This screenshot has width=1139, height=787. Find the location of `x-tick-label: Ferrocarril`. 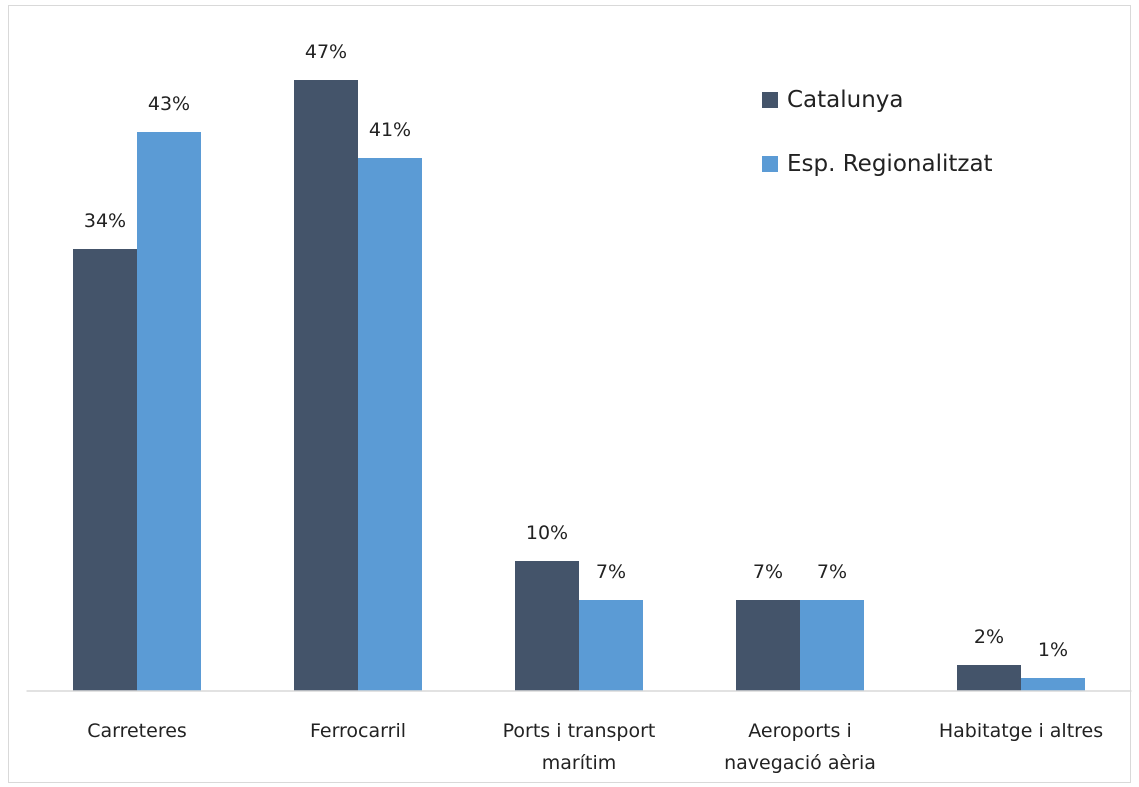

x-tick-label: Ferrocarril is located at coordinates (357, 731).